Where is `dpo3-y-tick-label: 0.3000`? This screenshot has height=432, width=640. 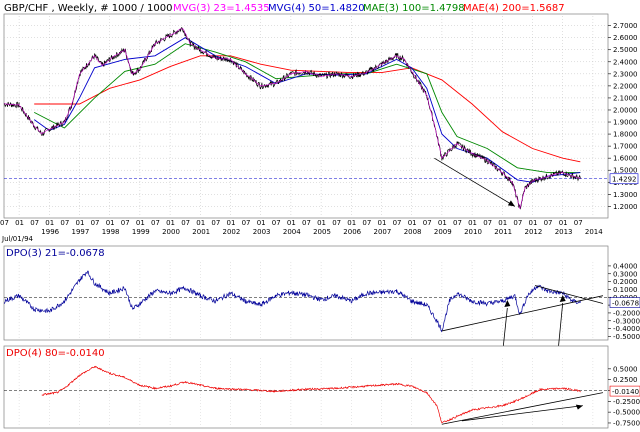
dpo3-y-tick-label: 0.3000 is located at coordinates (625, 274).